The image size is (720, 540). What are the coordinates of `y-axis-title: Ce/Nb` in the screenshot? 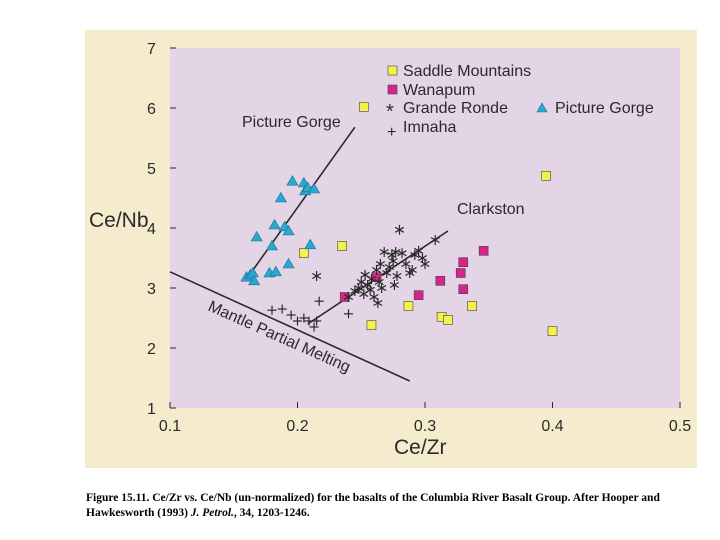 It's located at (119, 220).